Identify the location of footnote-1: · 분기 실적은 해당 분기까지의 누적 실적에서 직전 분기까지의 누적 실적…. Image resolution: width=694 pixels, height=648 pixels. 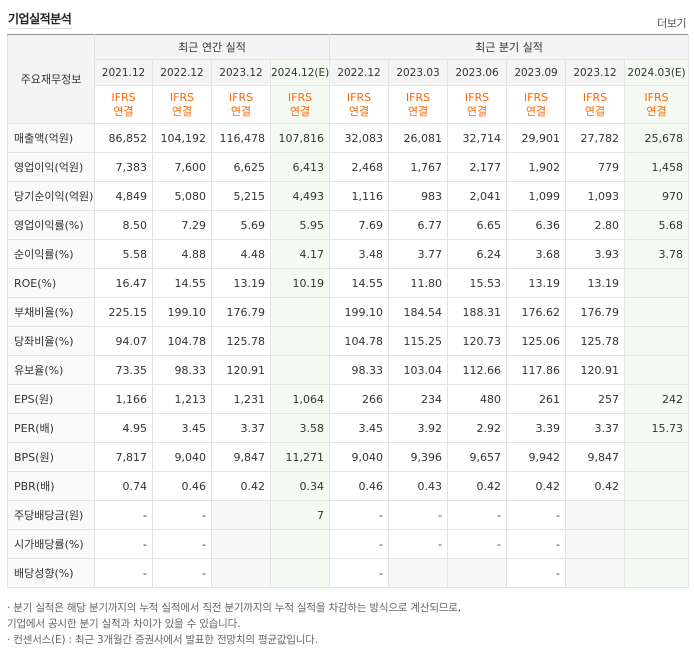
(234, 608).